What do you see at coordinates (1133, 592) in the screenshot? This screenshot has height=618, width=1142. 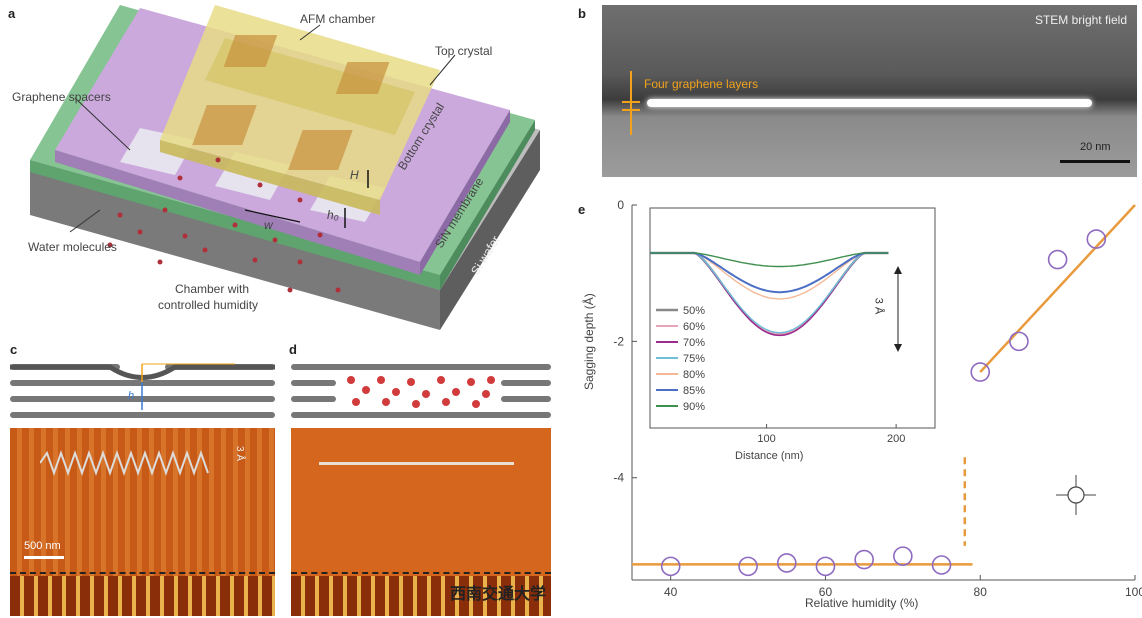 I see `x-tick-label: 100` at bounding box center [1133, 592].